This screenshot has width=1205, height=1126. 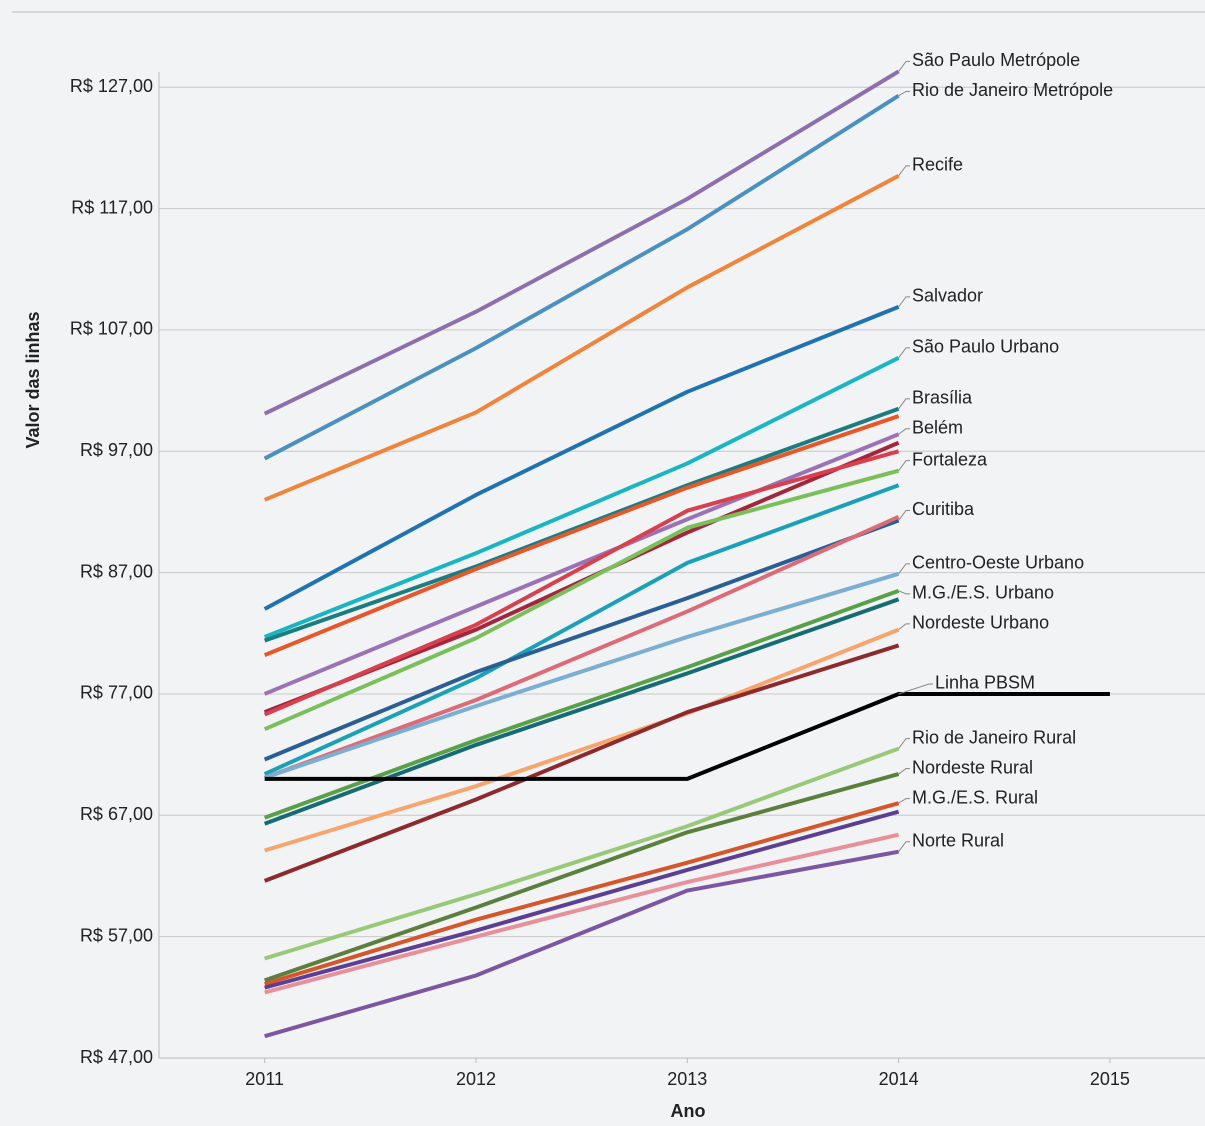 I want to click on y-axis-title: Valor das linhas, so click(x=33, y=379).